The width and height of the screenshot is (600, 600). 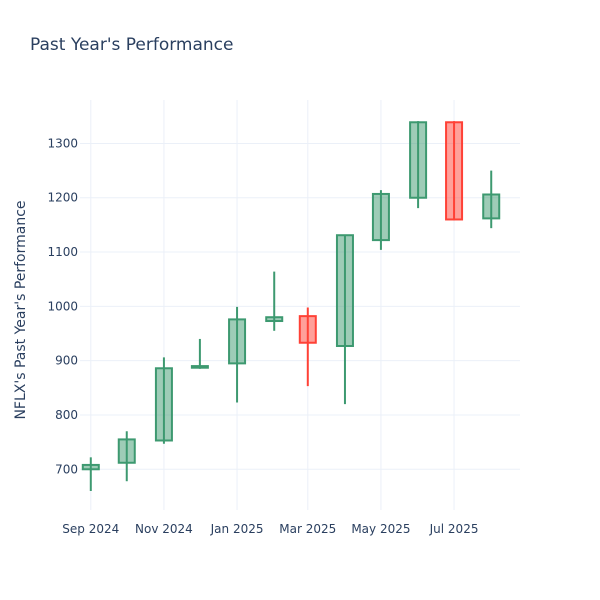 I want to click on x-tick-label: Jul 2025, so click(x=454, y=529).